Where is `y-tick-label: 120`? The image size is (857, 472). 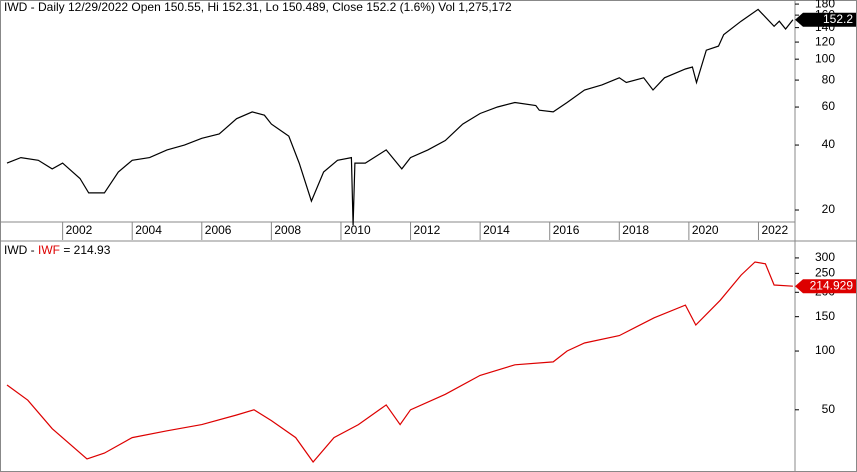
y-tick-label: 120 is located at coordinates (825, 41).